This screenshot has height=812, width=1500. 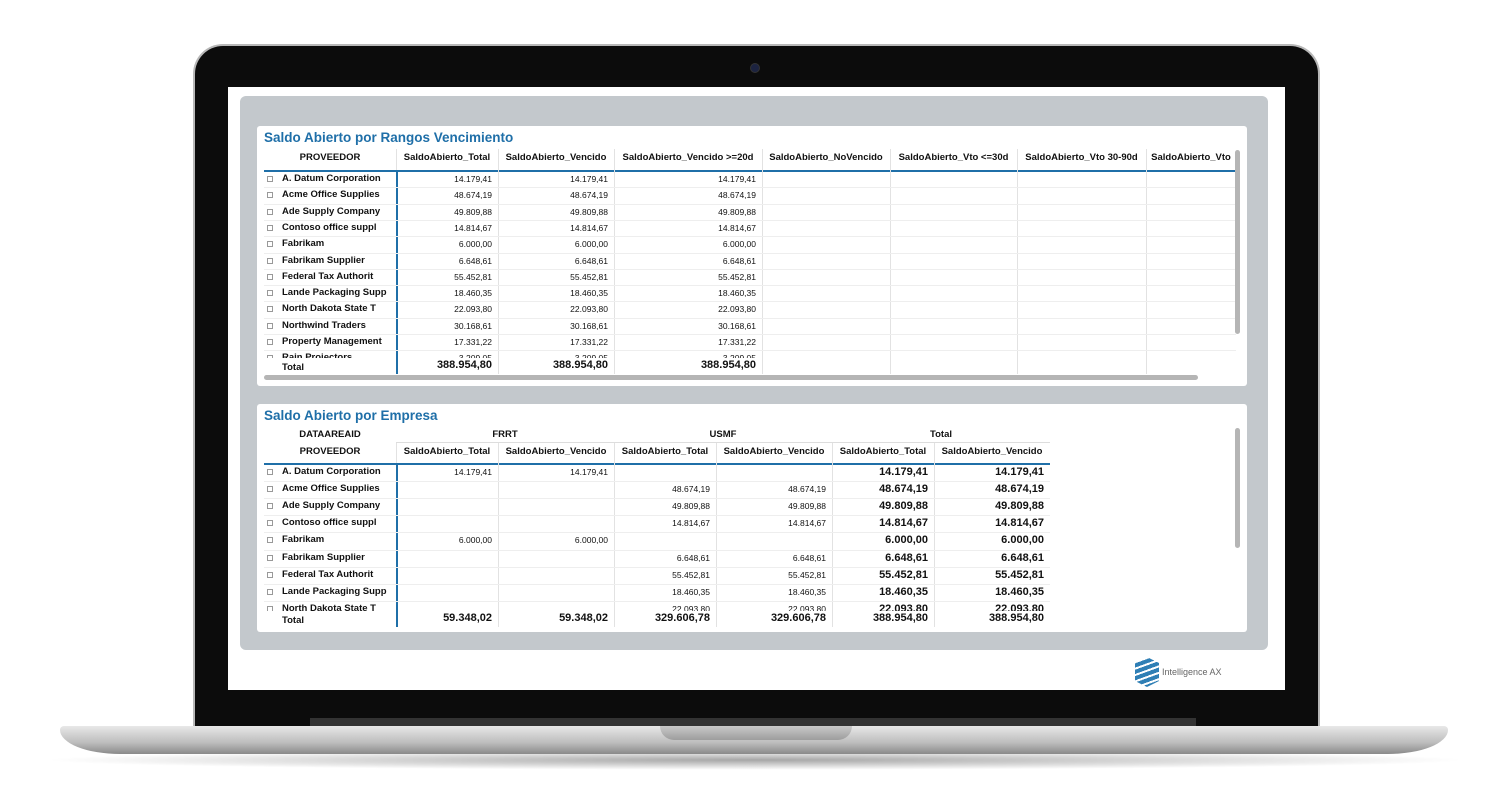 What do you see at coordinates (1191, 157) in the screenshot?
I see `column-header: SaldoAbierto_Vto` at bounding box center [1191, 157].